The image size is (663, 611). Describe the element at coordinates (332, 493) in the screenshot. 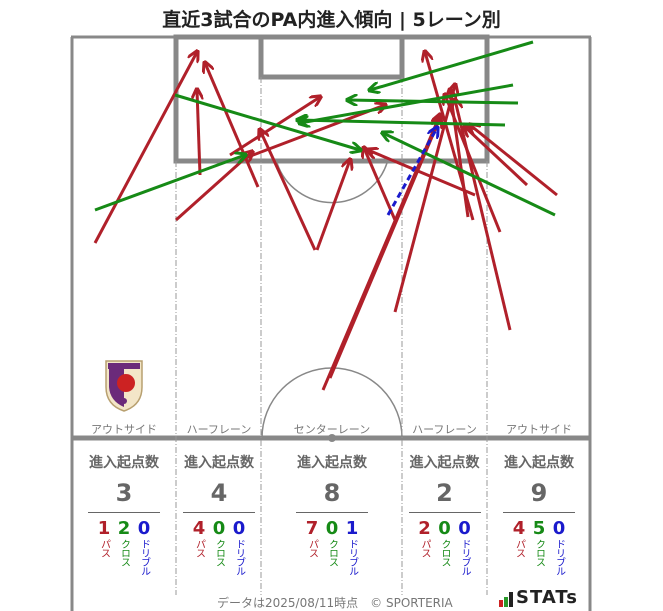

I see `stat-total: 8` at that location.